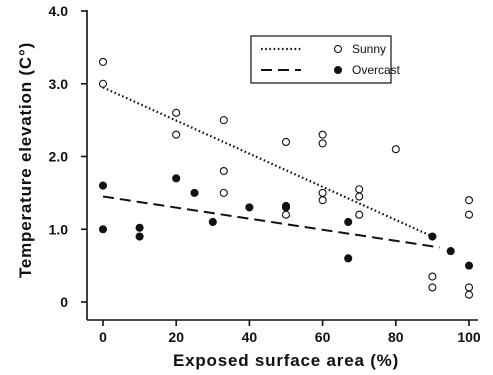  I want to click on legend-marker-sunny, so click(338, 49).